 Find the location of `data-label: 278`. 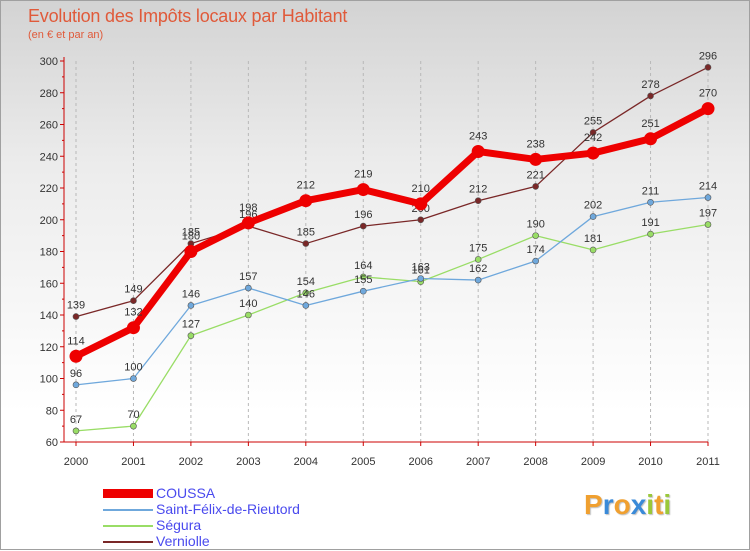

data-label: 278 is located at coordinates (650, 85).